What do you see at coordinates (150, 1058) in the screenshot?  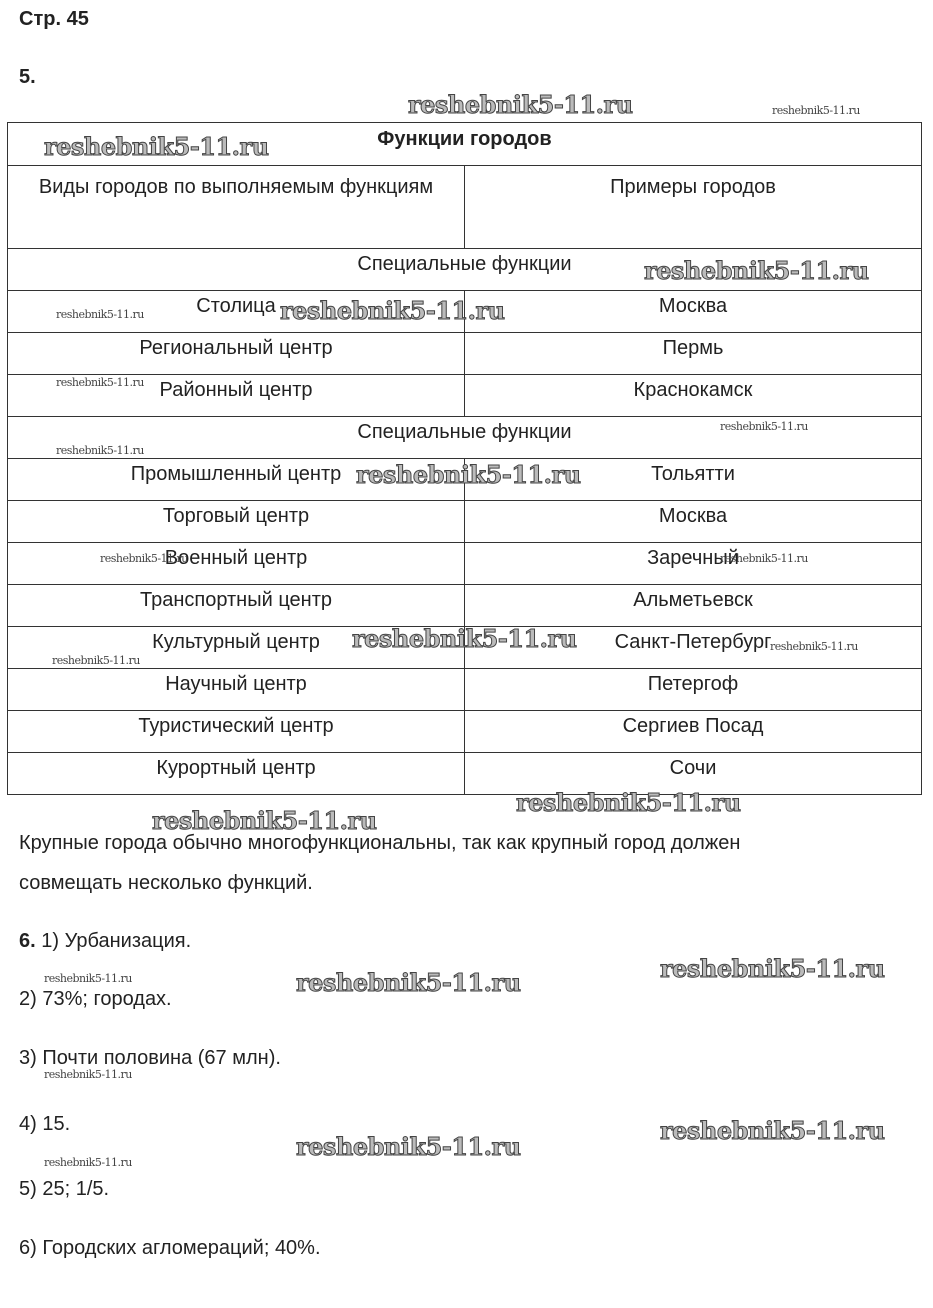 I see `task6-answer-3: 3) Почти половина (67 млн).` at bounding box center [150, 1058].